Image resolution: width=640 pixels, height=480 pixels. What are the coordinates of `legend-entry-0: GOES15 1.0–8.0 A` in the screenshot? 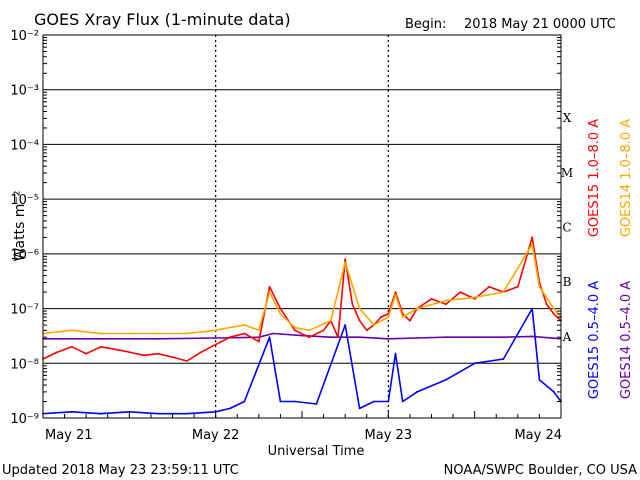 It's located at (594, 178).